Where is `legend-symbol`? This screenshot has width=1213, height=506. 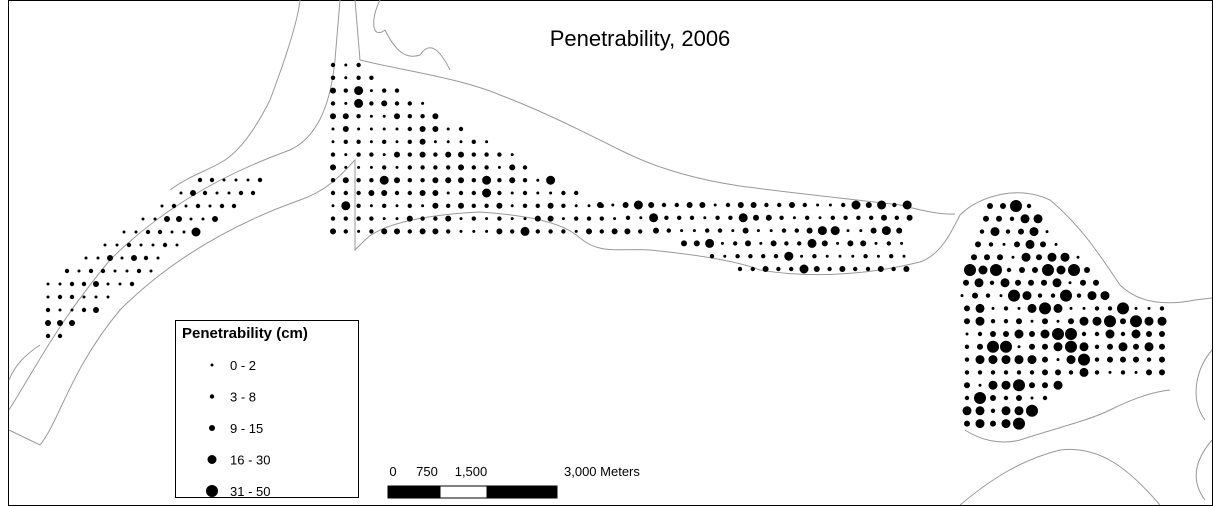 legend-symbol is located at coordinates (212, 459).